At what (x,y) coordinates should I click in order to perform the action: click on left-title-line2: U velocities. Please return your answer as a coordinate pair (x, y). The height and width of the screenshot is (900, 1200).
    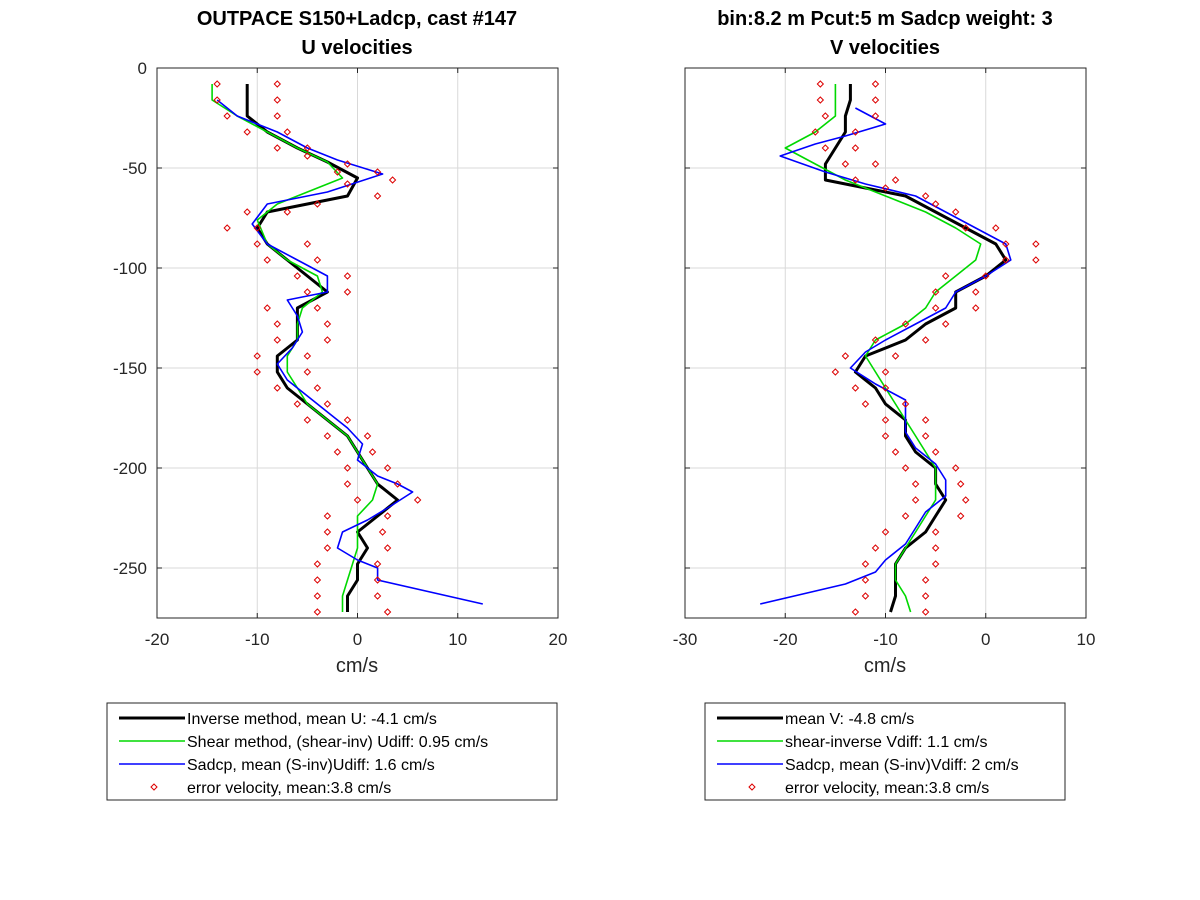
    Looking at the image, I should click on (356, 48).